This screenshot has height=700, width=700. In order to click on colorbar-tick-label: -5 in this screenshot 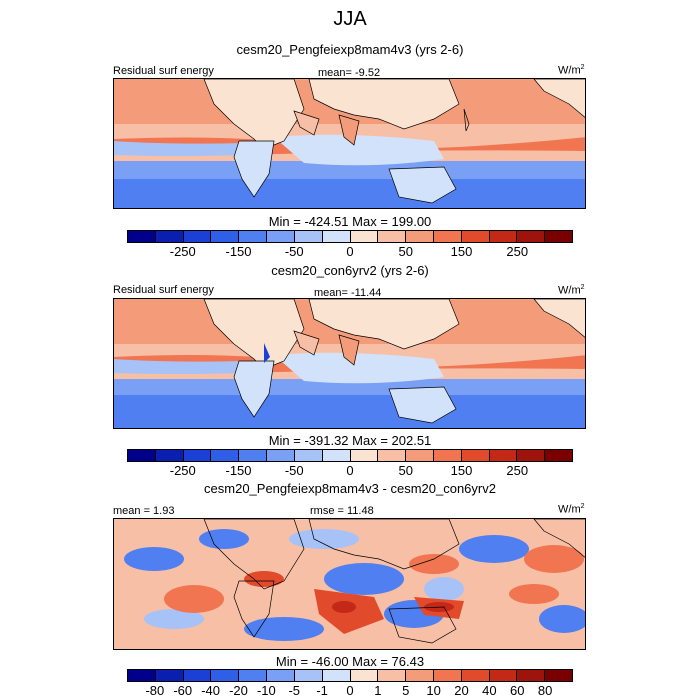, I will do `click(294, 690)`.